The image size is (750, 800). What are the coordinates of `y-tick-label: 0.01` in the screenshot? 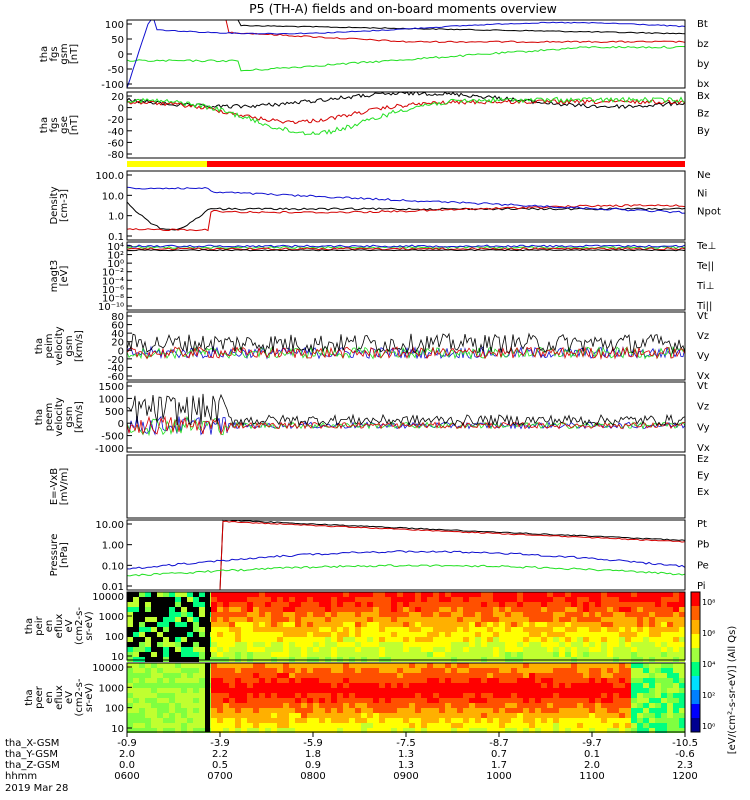 It's located at (113, 587).